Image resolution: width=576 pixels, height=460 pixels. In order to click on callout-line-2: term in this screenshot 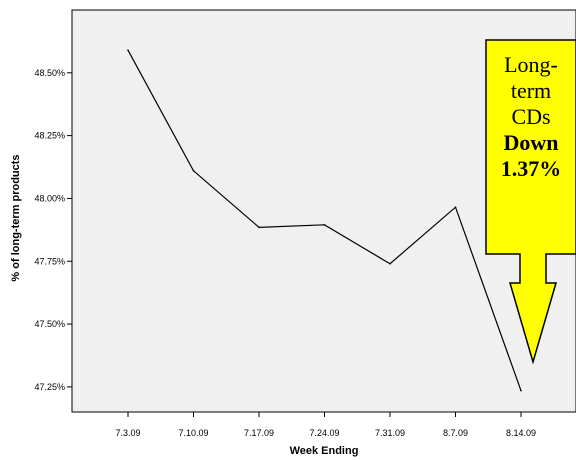, I will do `click(531, 90)`.